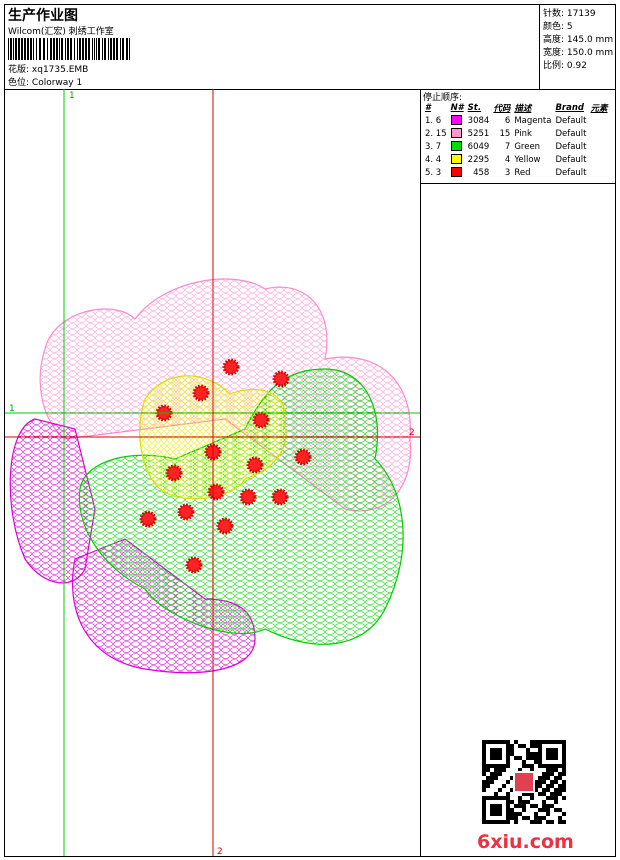  What do you see at coordinates (569, 27) in the screenshot?
I see `stat-value: 5` at bounding box center [569, 27].